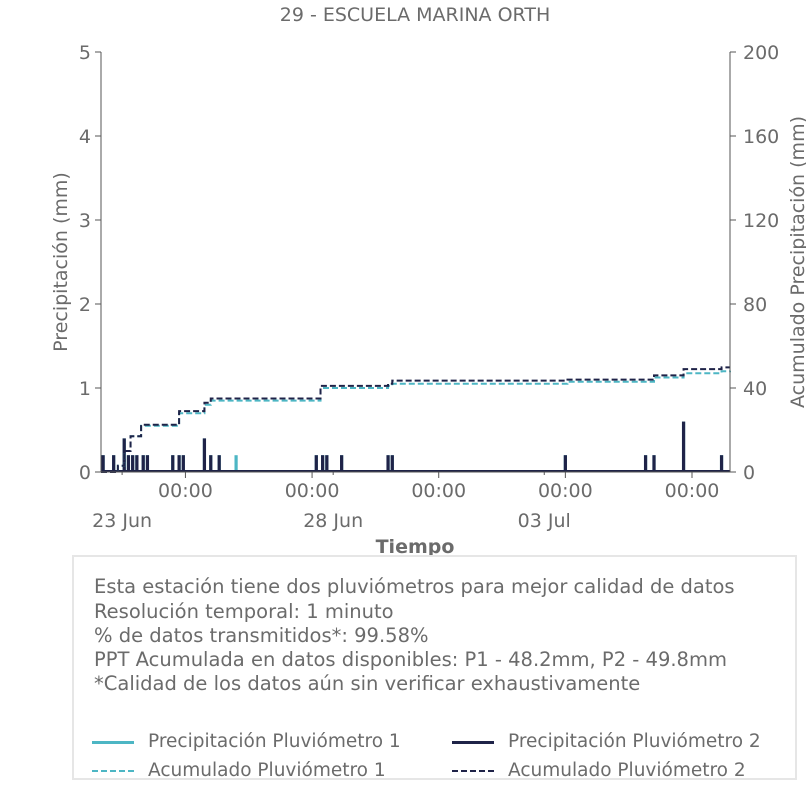 This screenshot has width=806, height=806. Describe the element at coordinates (85, 389) in the screenshot. I see `y-left-tick-label: 1` at that location.